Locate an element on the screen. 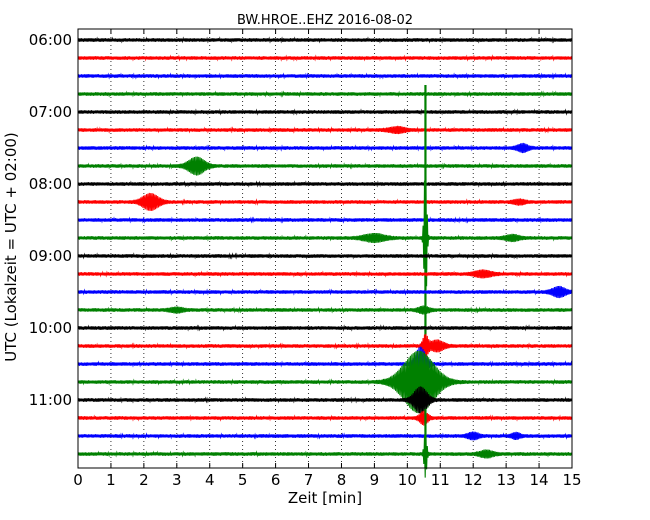  x-tick-label: 4 is located at coordinates (210, 480).